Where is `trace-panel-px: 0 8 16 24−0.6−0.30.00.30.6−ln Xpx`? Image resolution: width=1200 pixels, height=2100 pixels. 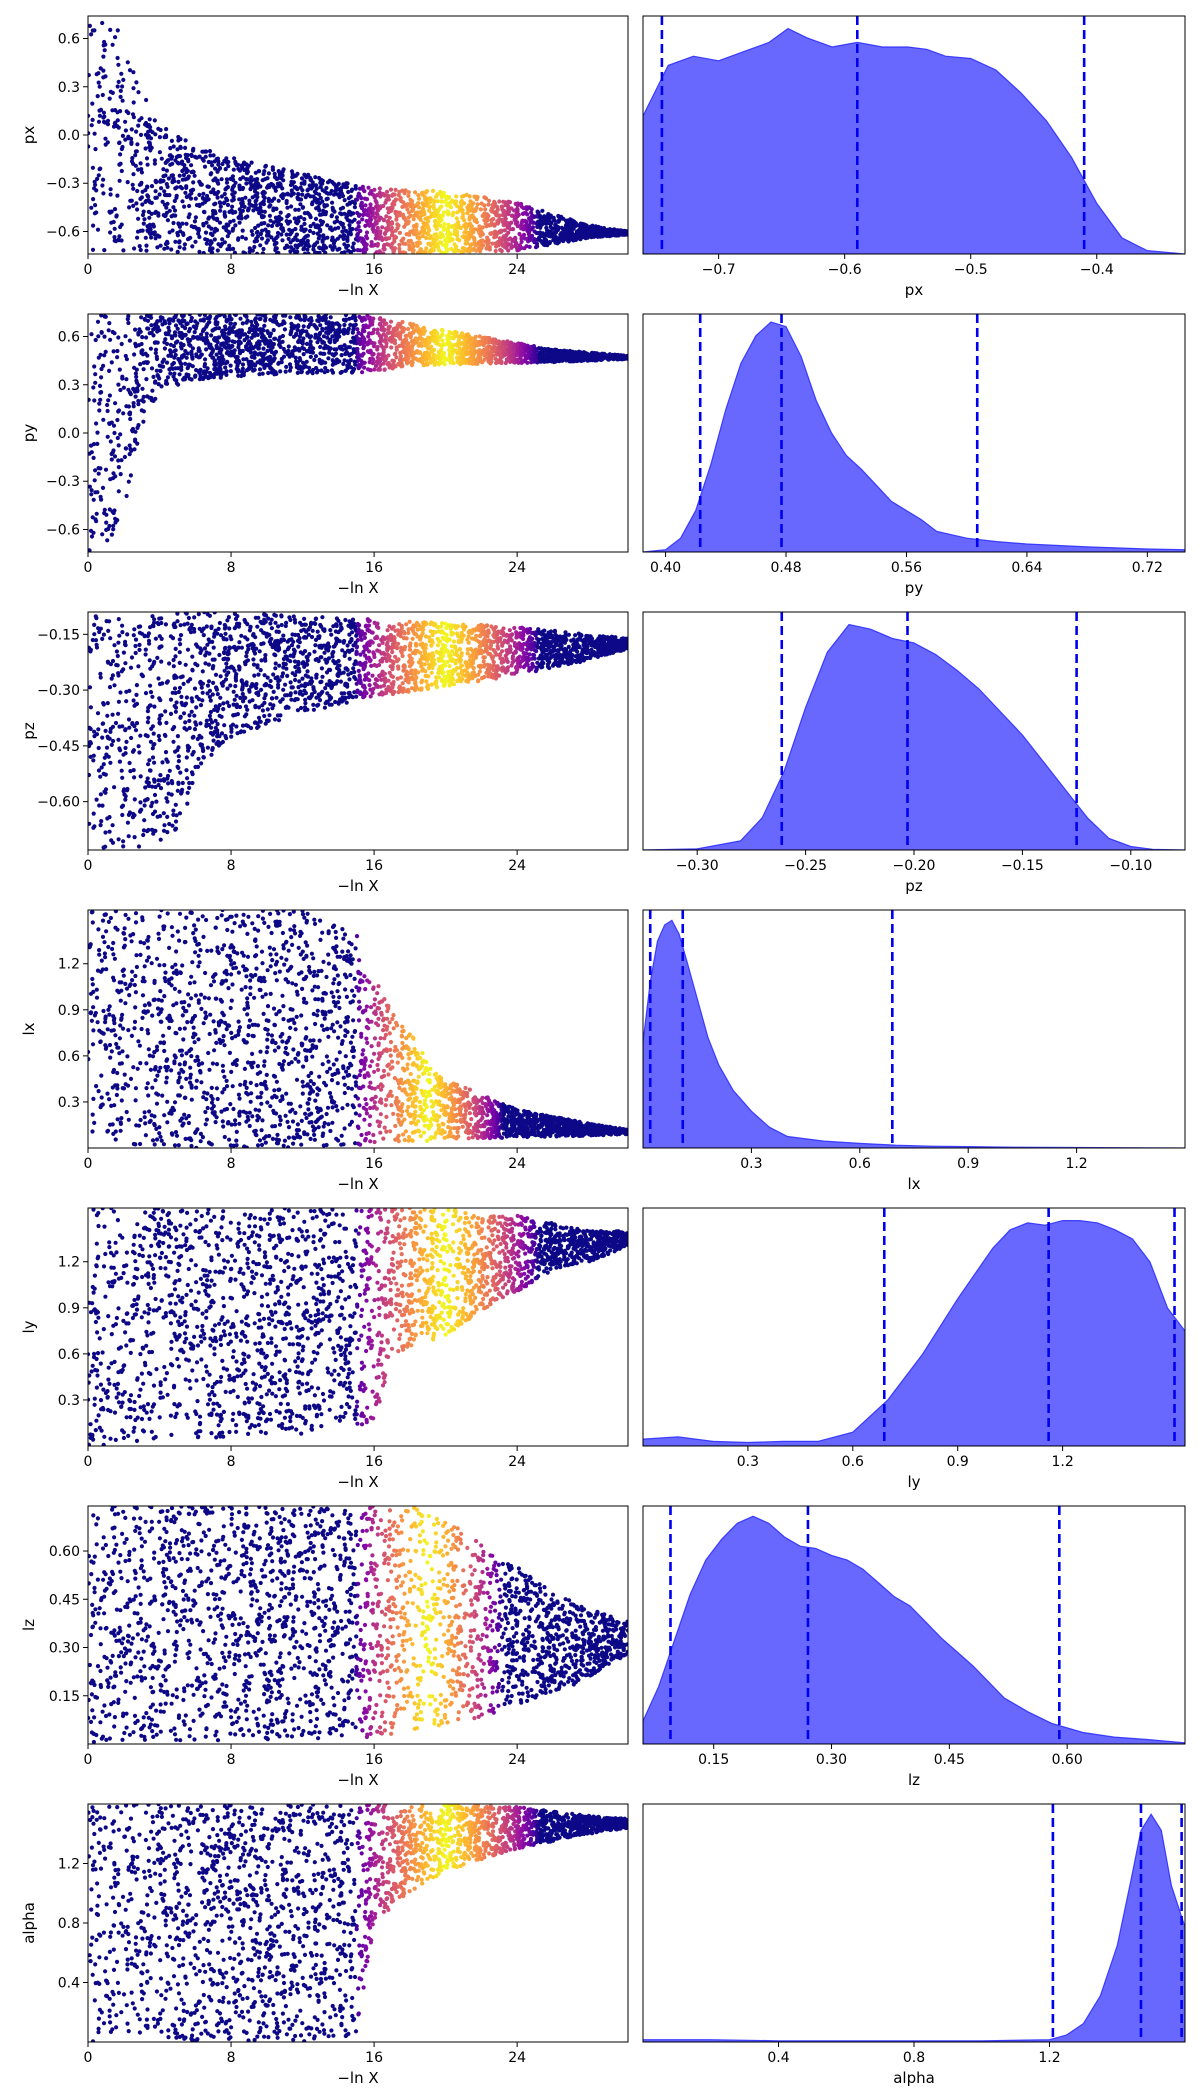
trace-panel-px: 0 8 16 24−0.6−0.30.00.30.6−ln Xpx is located at coordinates (324, 157).